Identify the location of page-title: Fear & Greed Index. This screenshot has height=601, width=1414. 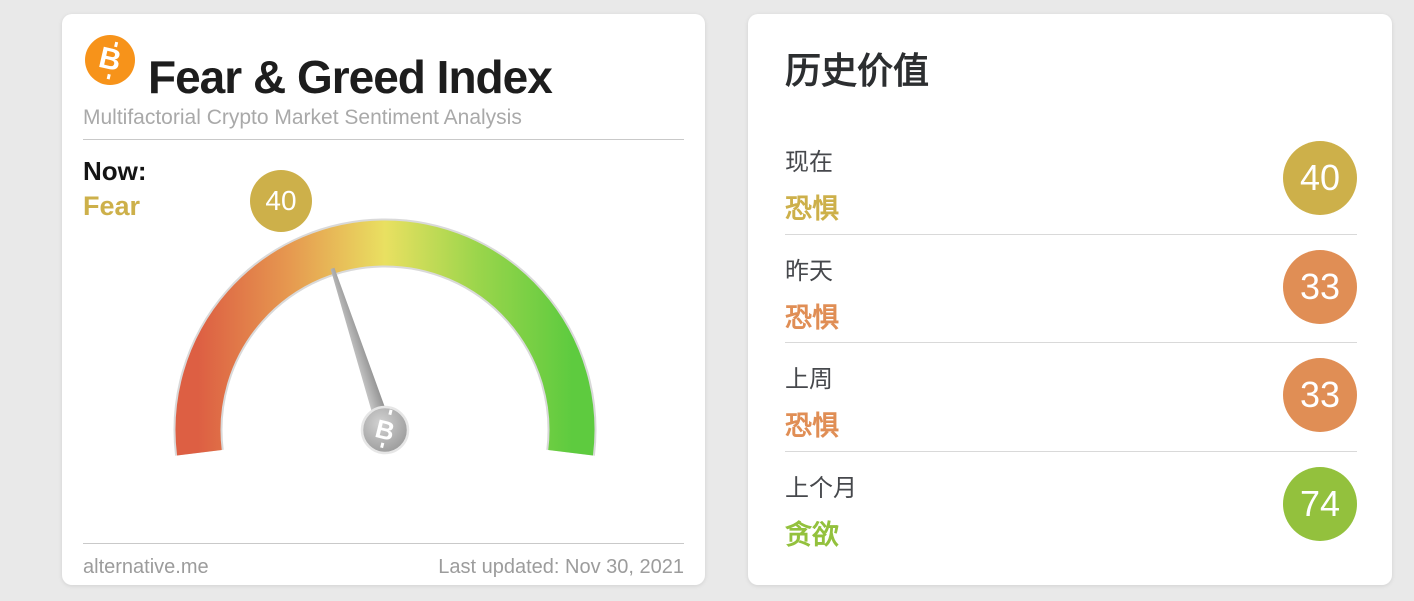
(350, 77).